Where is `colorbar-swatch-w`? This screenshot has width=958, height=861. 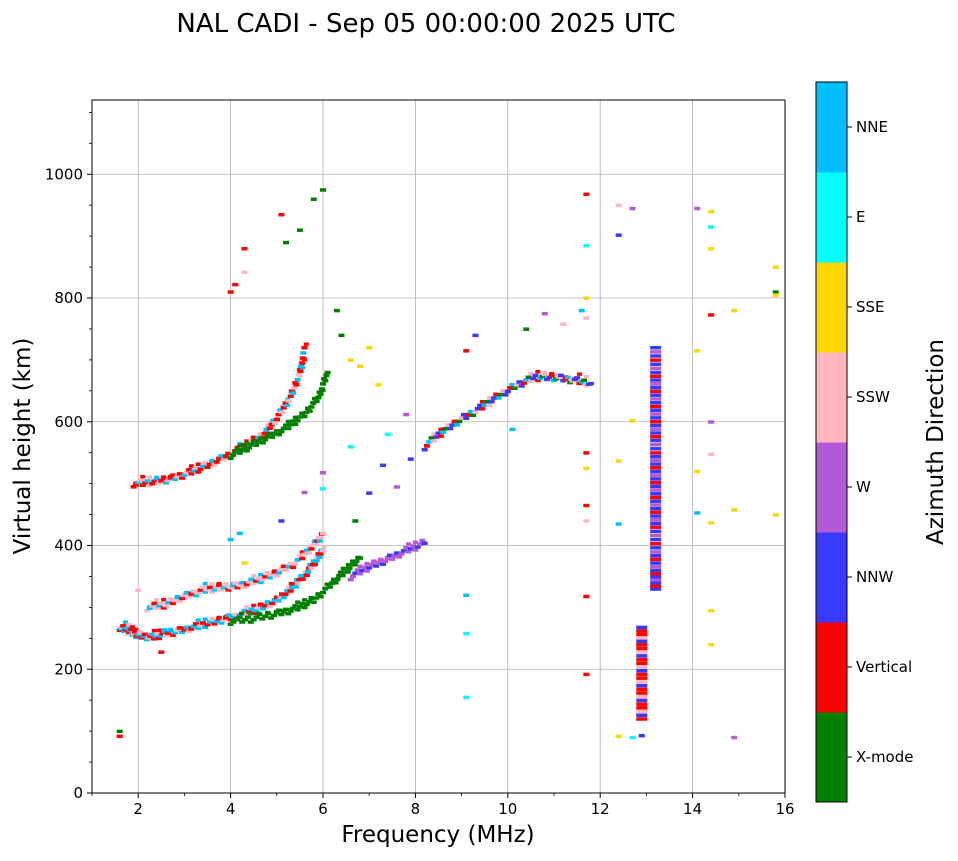
colorbar-swatch-w is located at coordinates (831, 487).